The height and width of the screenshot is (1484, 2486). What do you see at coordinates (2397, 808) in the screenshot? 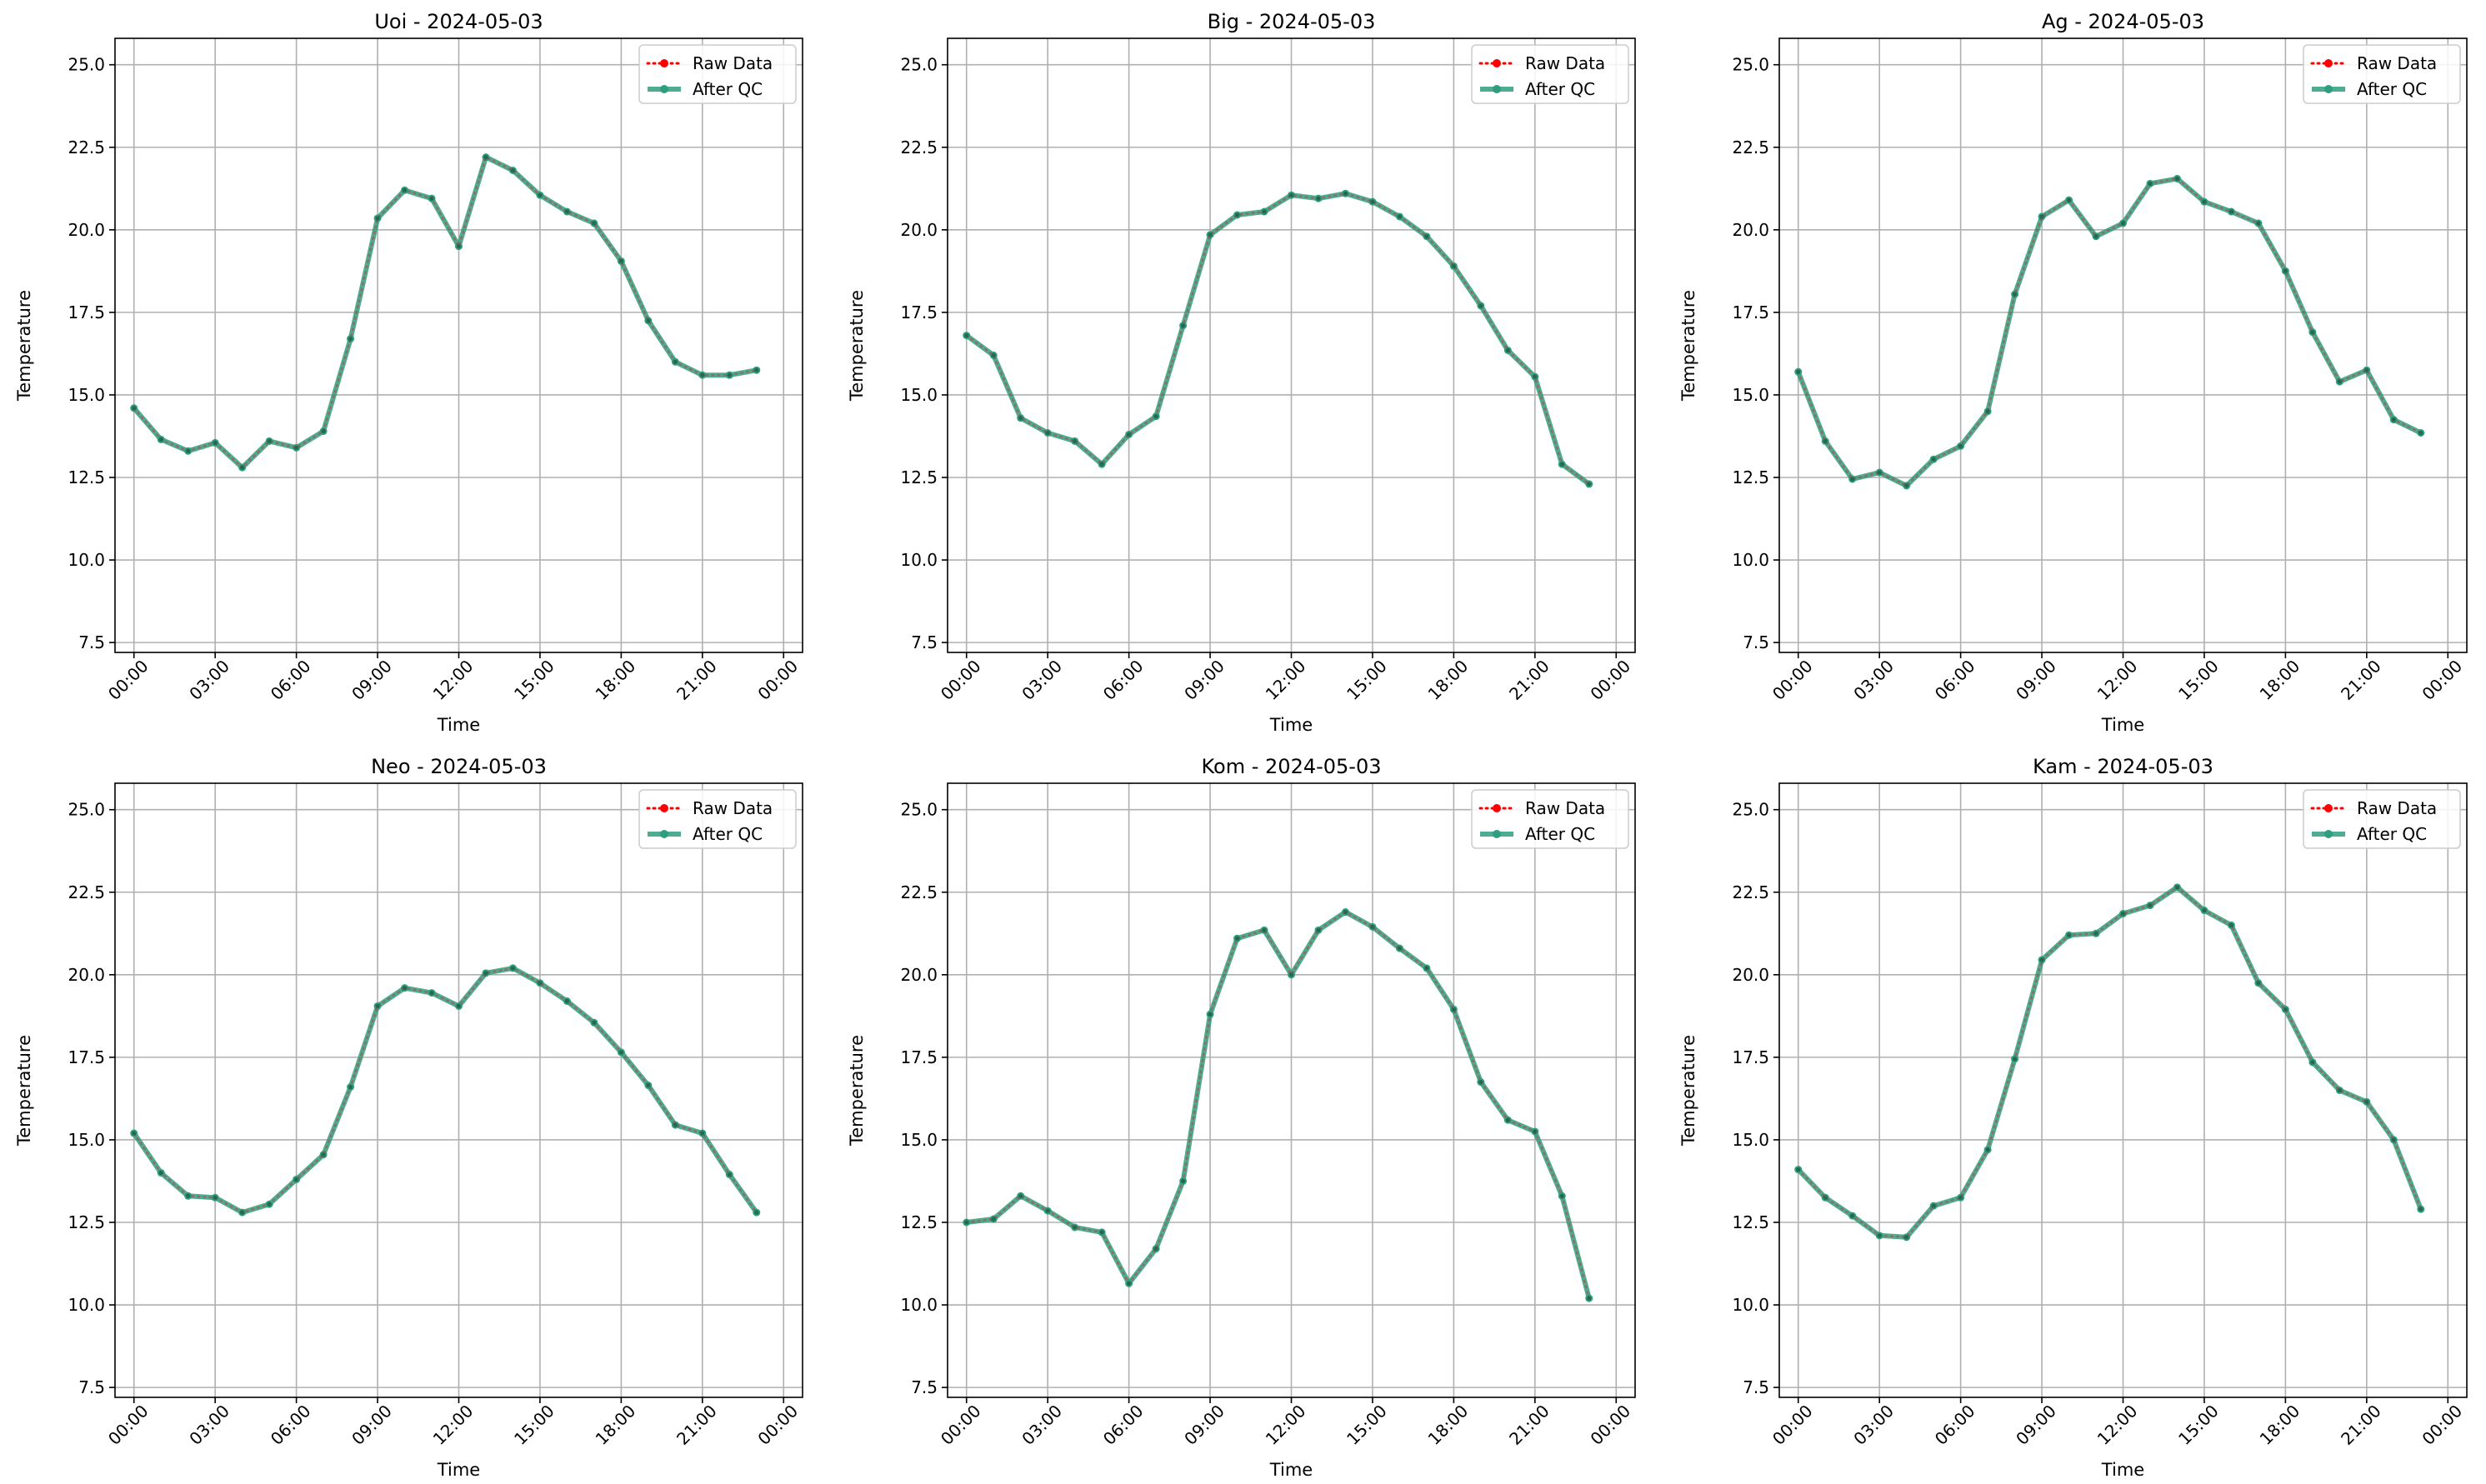
I see `legend-raw-label: Raw Data` at bounding box center [2397, 808].